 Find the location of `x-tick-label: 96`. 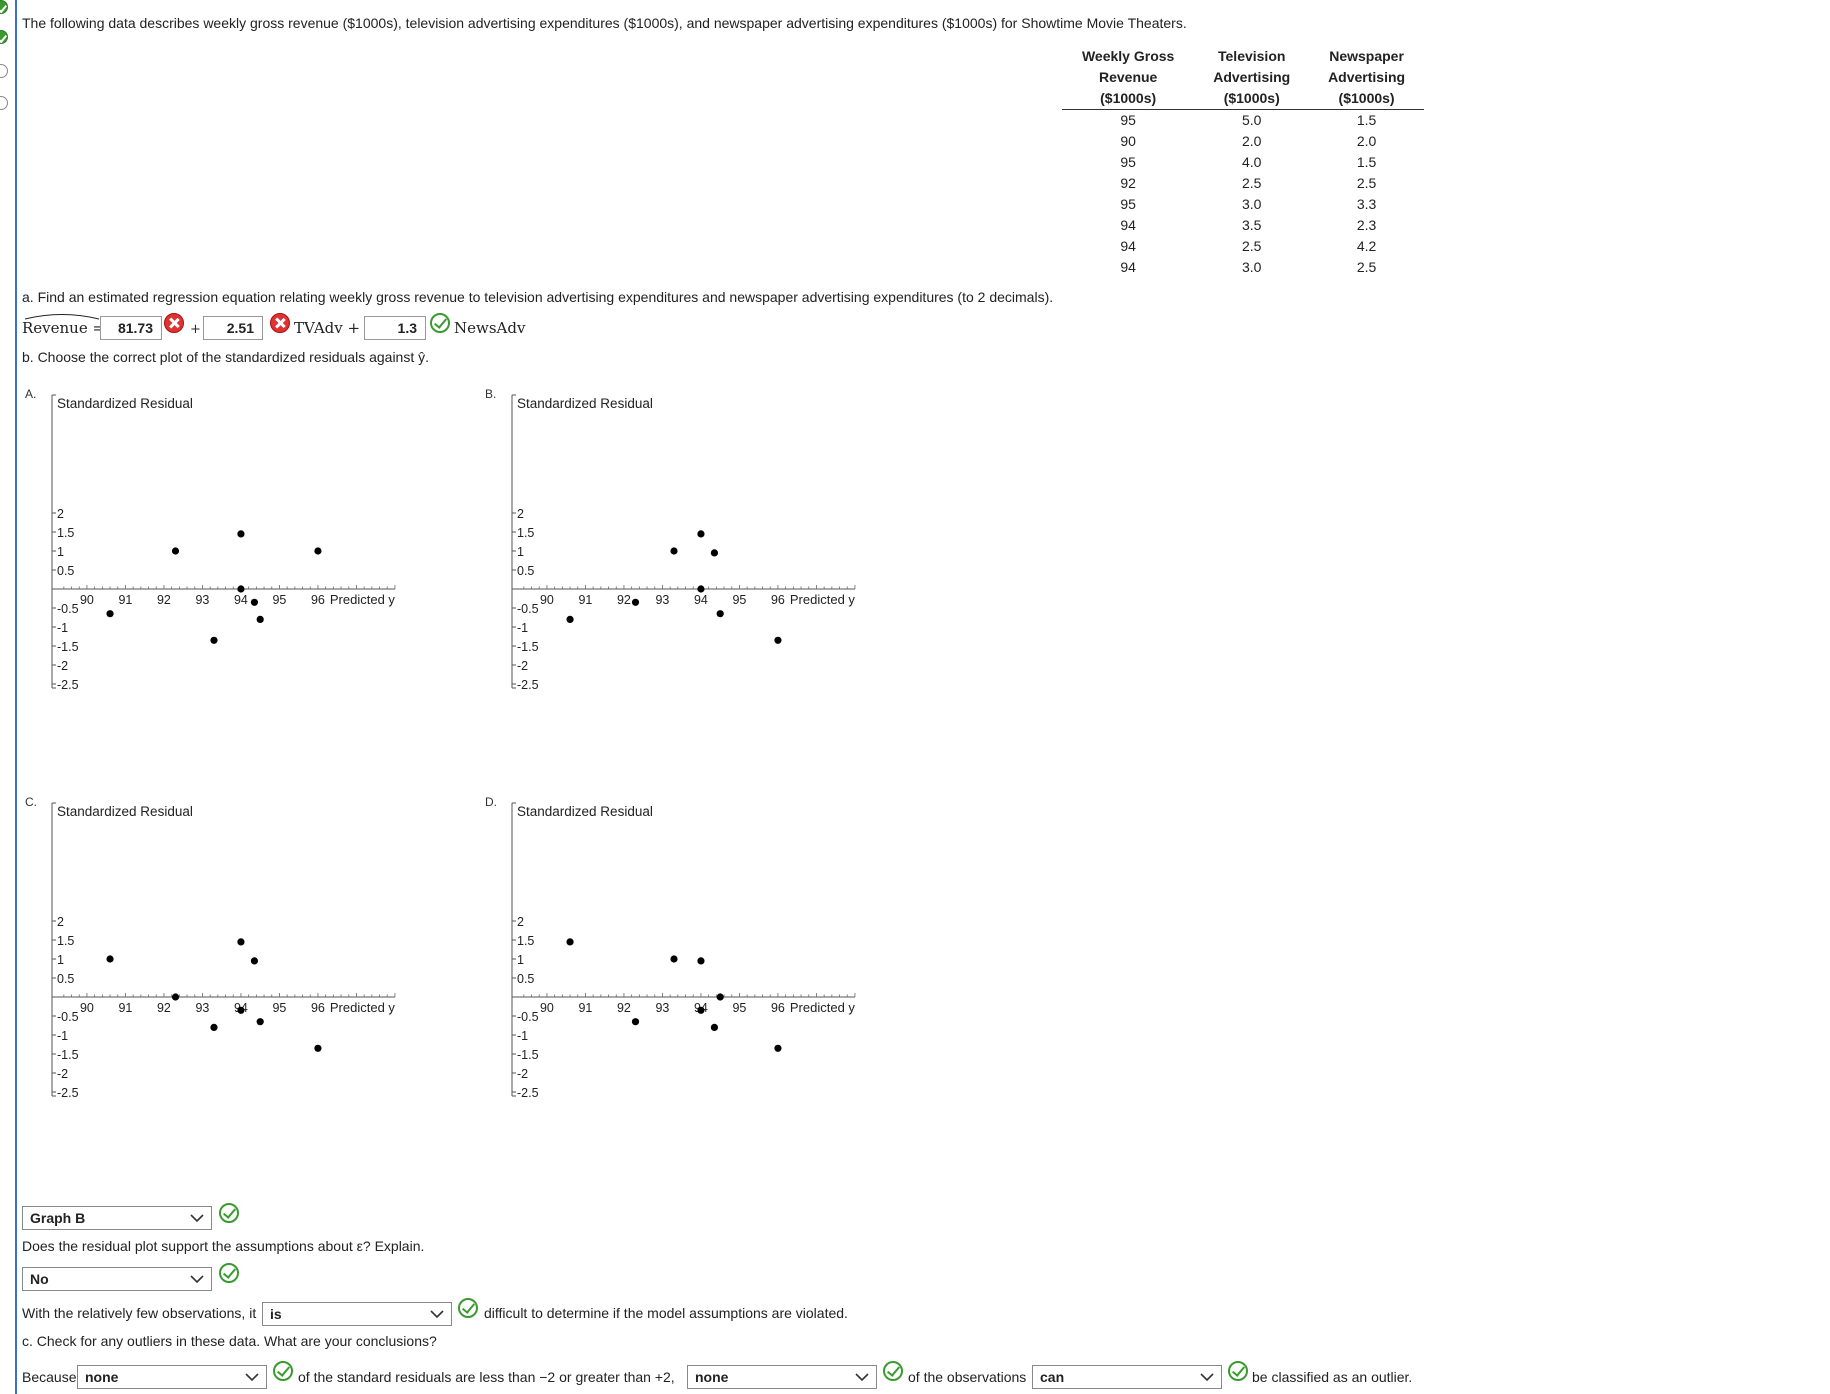

x-tick-label: 96 is located at coordinates (318, 1008).